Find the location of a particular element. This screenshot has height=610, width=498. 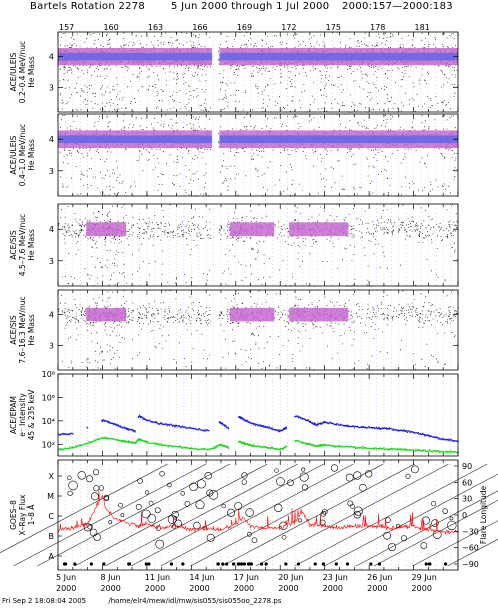

panel-uleis2: 3 4 ACE/ULEIS 0.4–1.0 MeV/nuc He Mass is located at coordinates (234, 155).